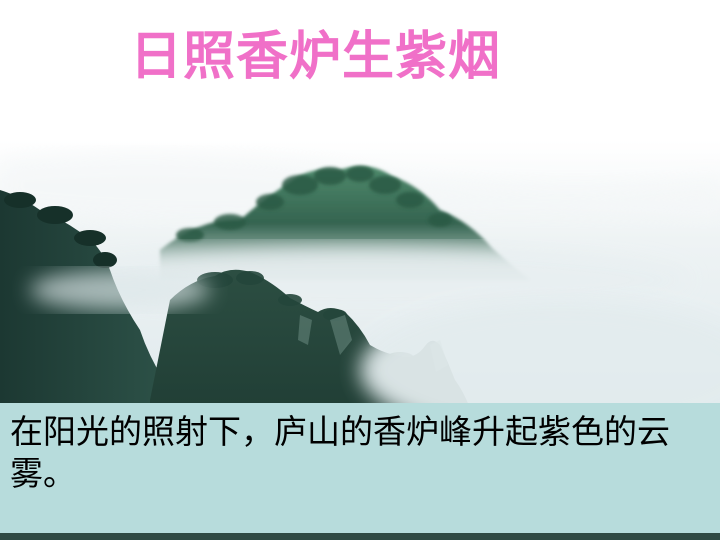 The image size is (720, 540). I want to click on slide-title: 日照香炉生紫烟, so click(316, 57).